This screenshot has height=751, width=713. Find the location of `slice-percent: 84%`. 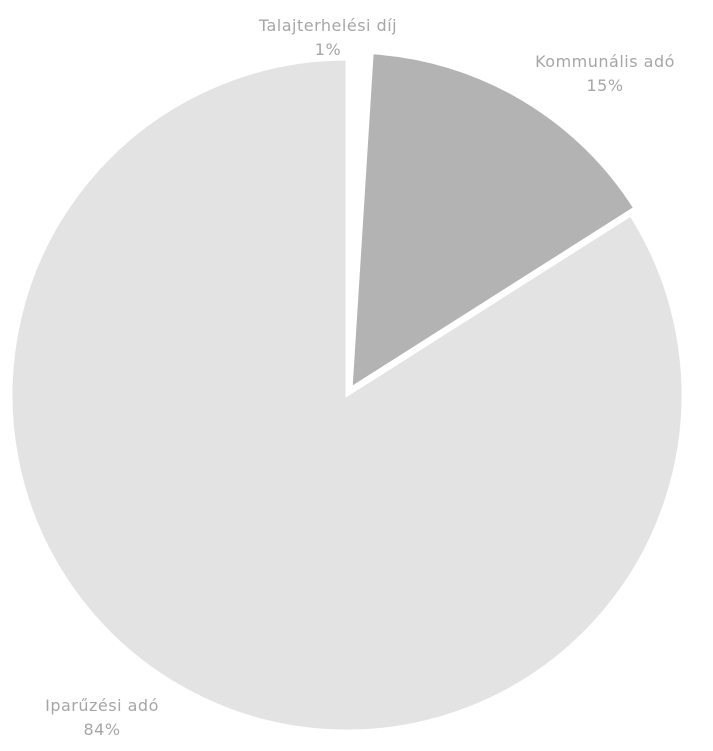

slice-percent: 84% is located at coordinates (102, 729).